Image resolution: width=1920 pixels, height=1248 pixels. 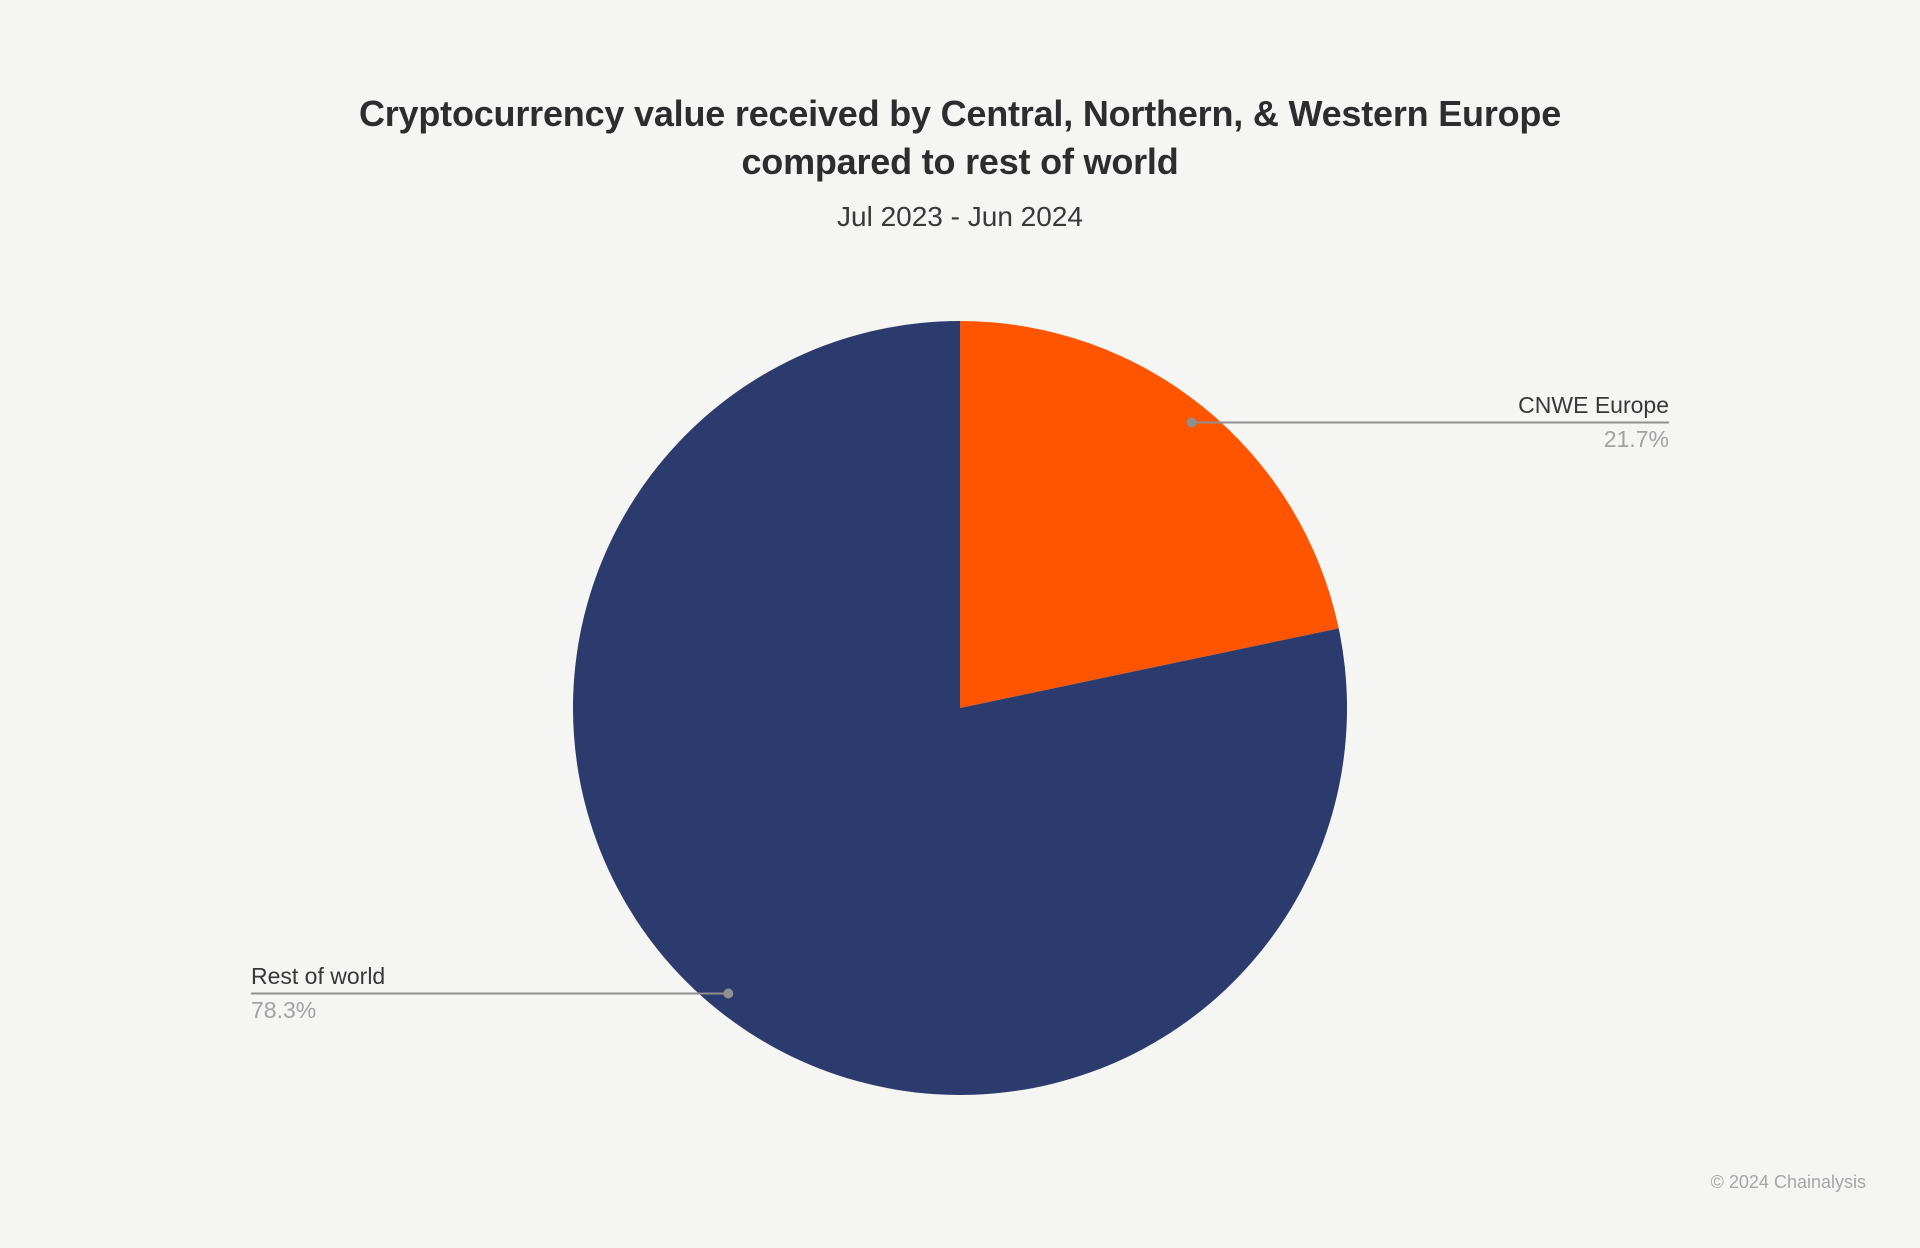 I want to click on leader-dot-cnwe-europe, so click(x=1191, y=422).